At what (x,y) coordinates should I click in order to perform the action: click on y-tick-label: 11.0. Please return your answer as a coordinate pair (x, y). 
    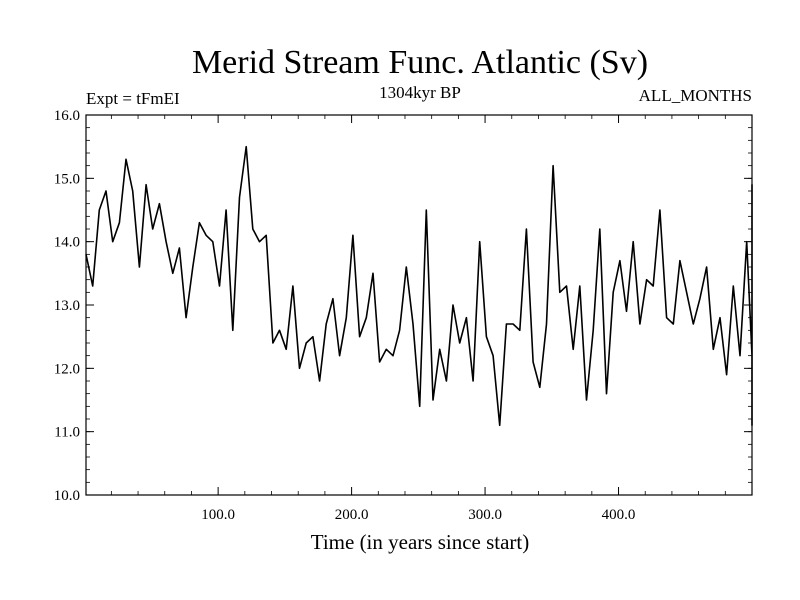
    Looking at the image, I should click on (67, 433).